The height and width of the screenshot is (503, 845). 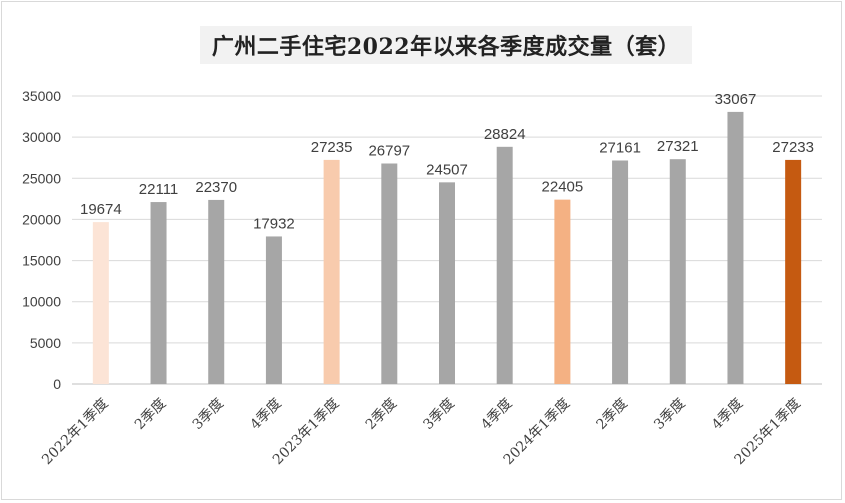 I want to click on y-tick-label: 35000, so click(x=41, y=96).